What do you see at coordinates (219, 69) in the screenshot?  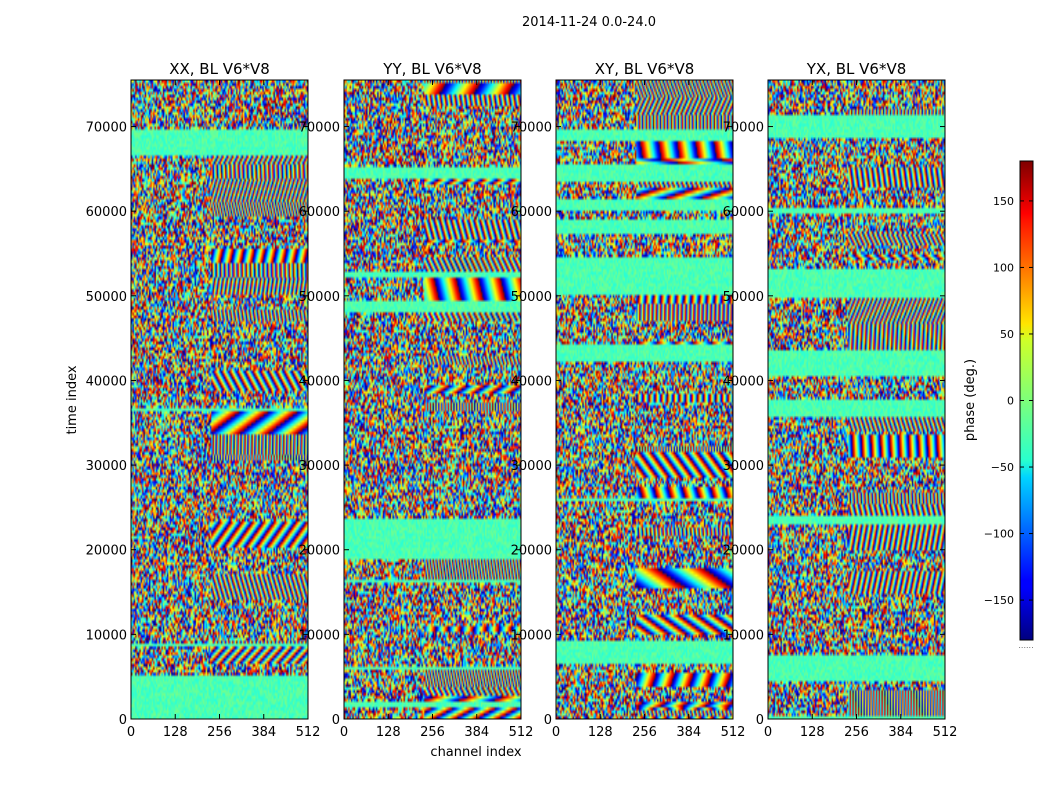 I see `panel-title: XX, BL V6*V8` at bounding box center [219, 69].